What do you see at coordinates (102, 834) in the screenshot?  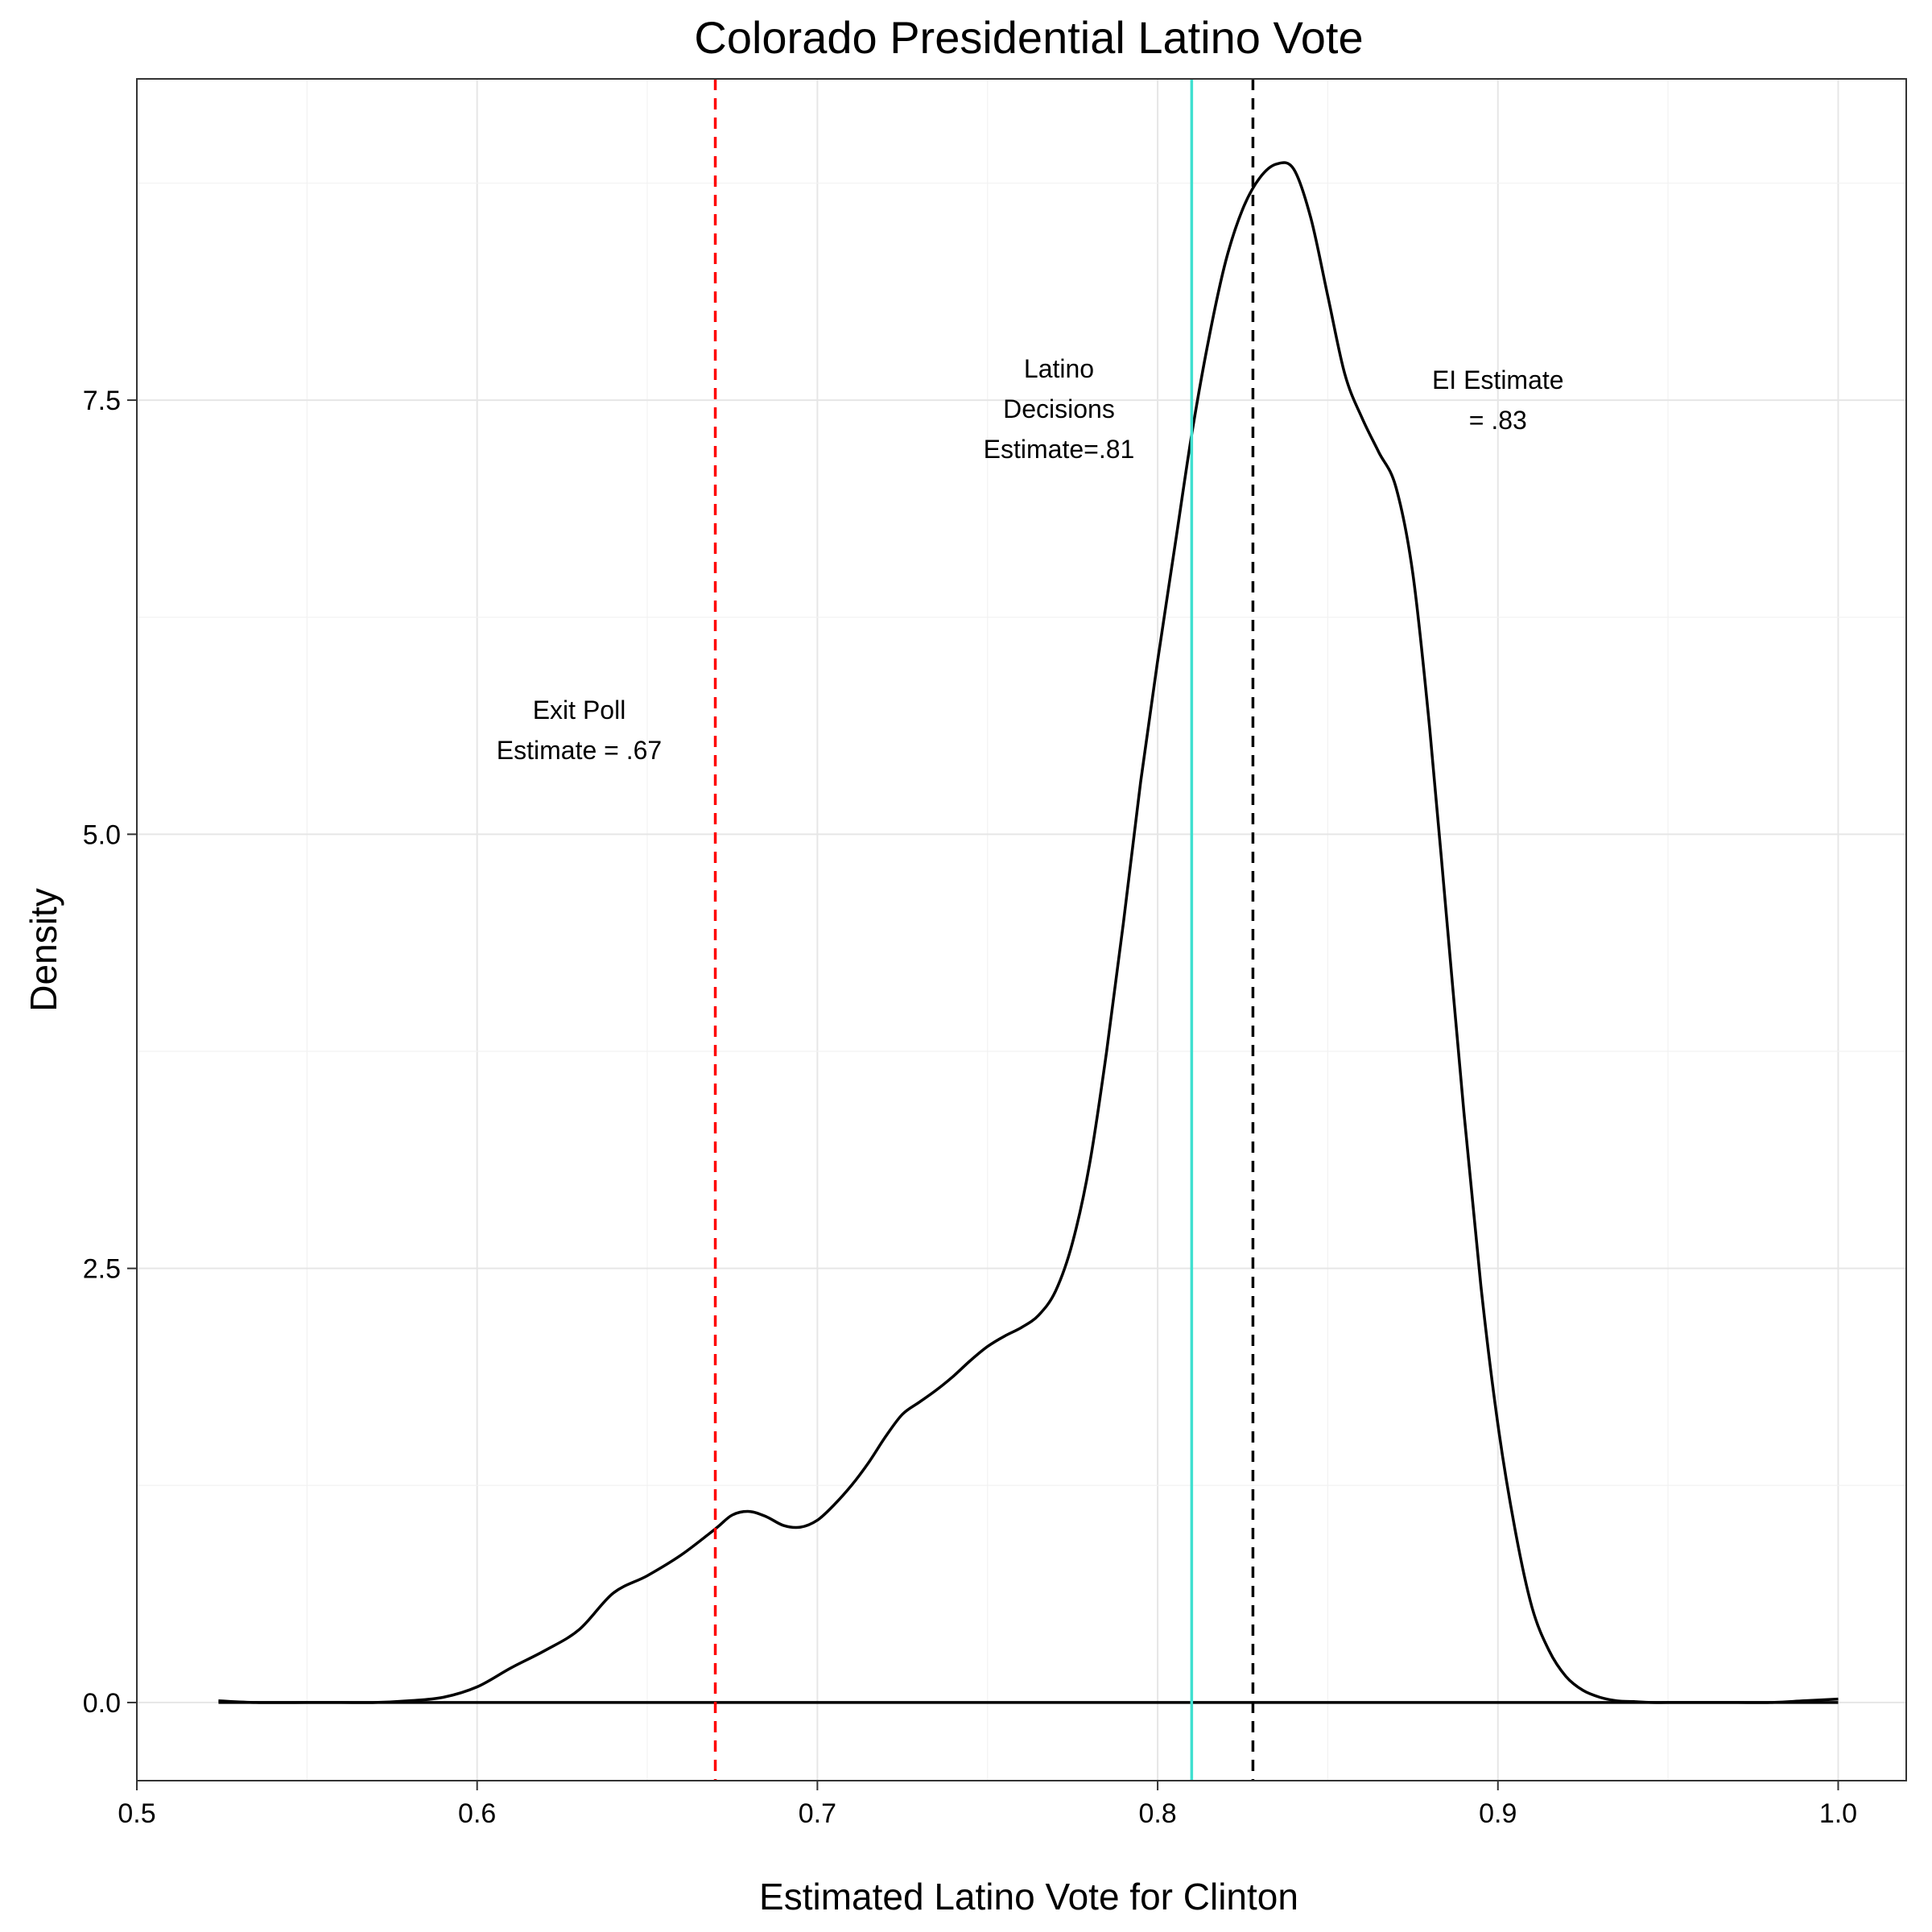 I see `y-tick-label: 5.0` at bounding box center [102, 834].